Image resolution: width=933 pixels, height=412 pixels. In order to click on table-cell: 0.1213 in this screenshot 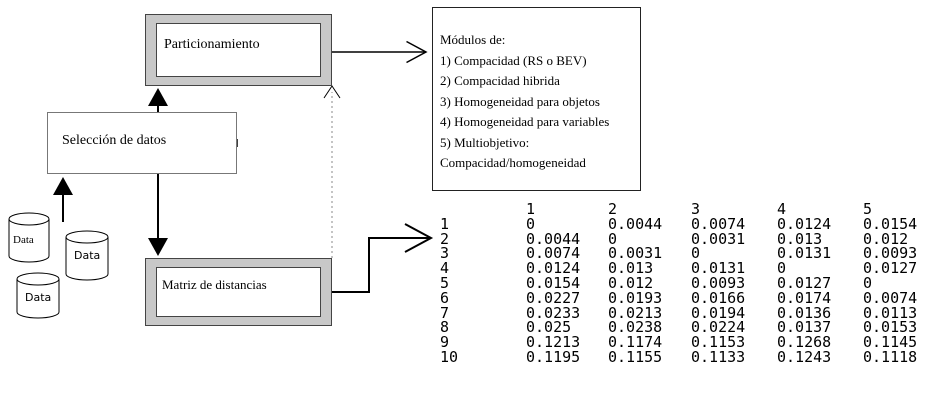, I will do `click(553, 342)`.